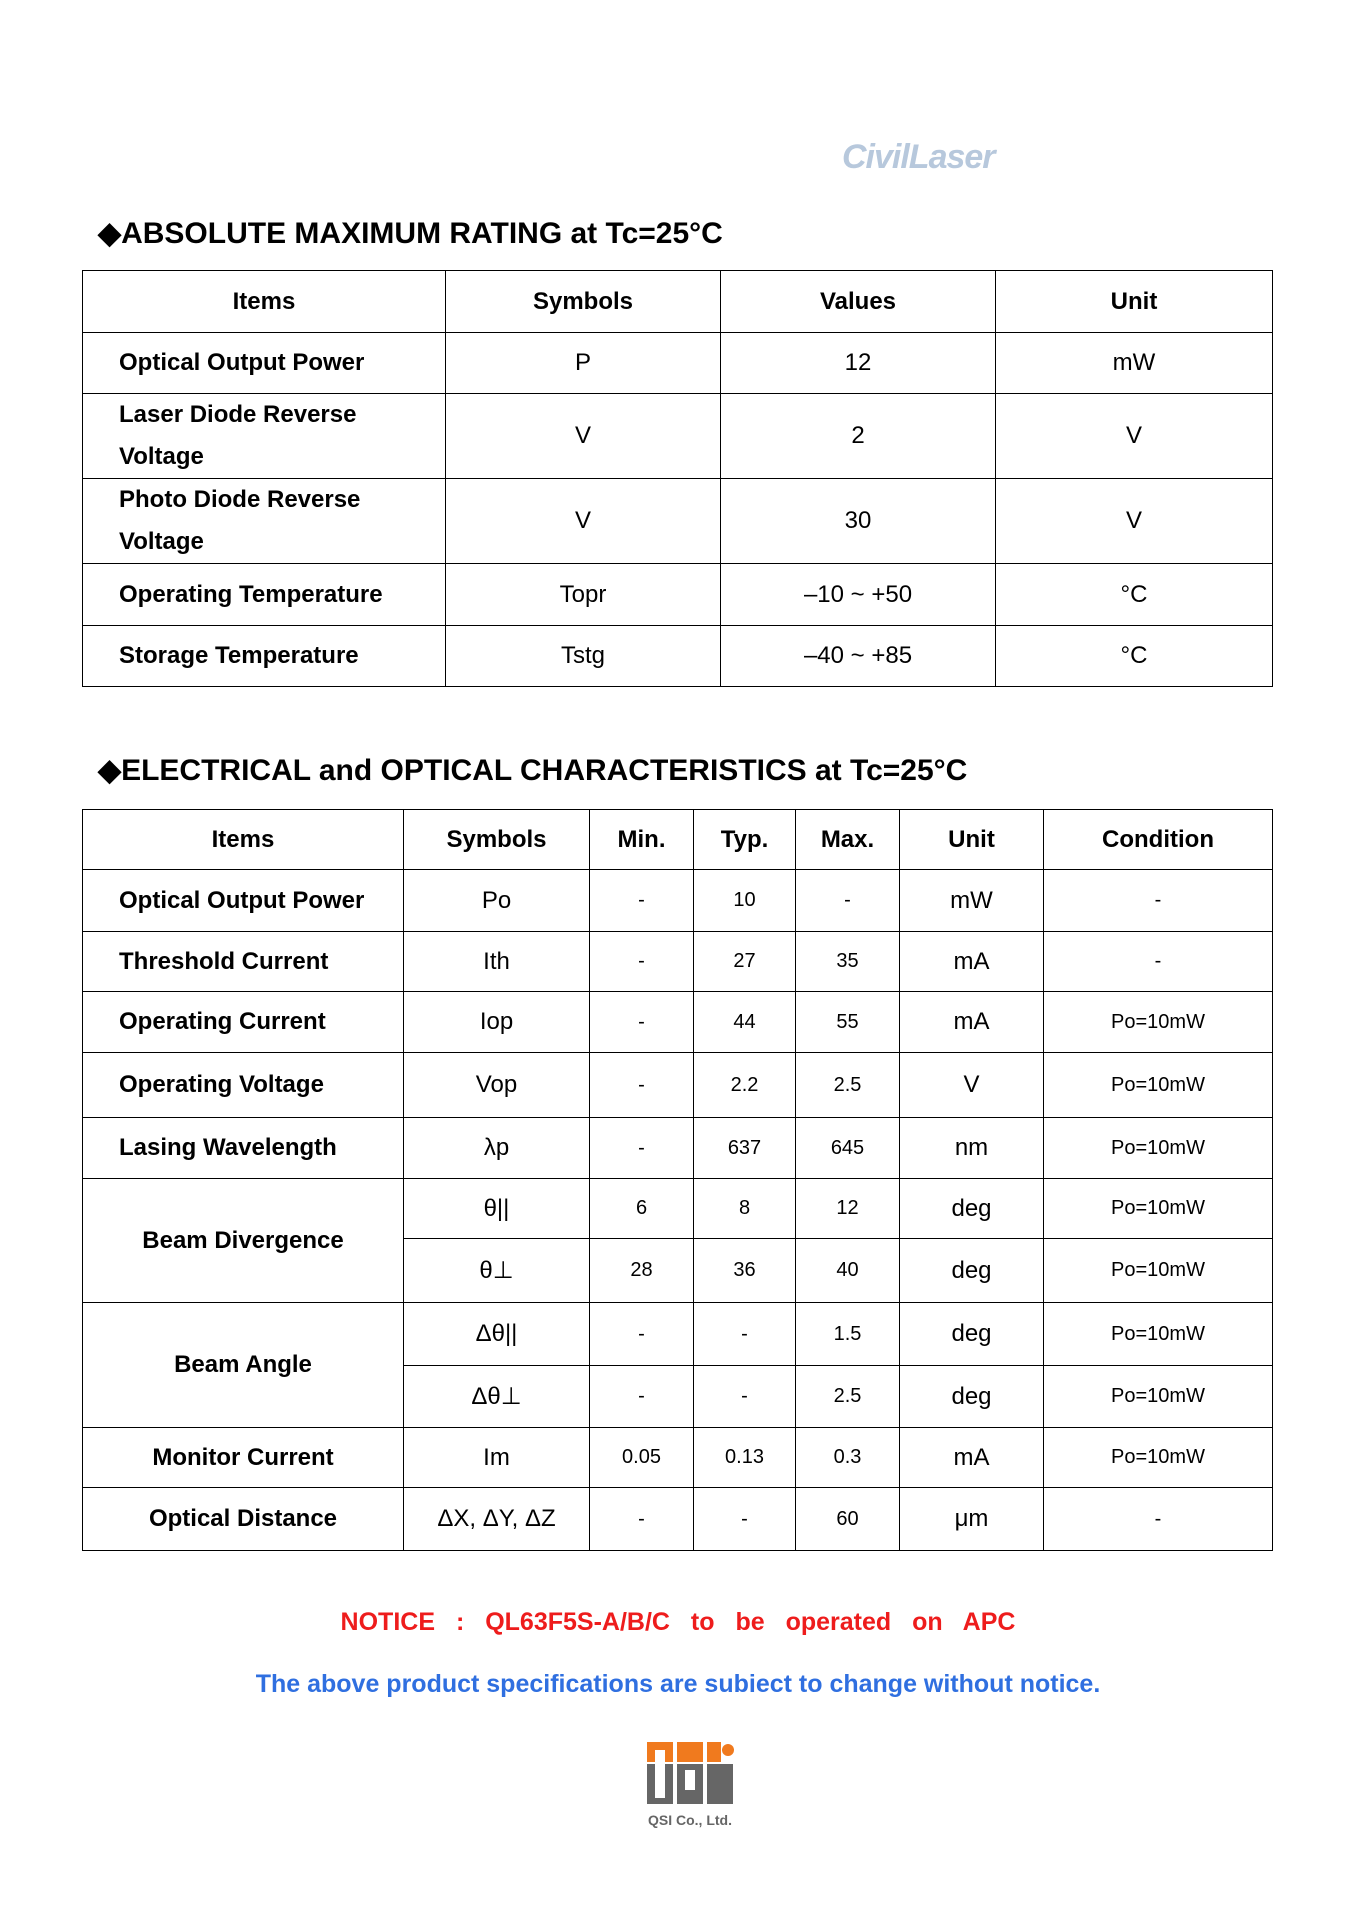 This screenshot has width=1356, height=1920. I want to click on table-cell: ΔX, ΔY, ΔZ, so click(496, 1519).